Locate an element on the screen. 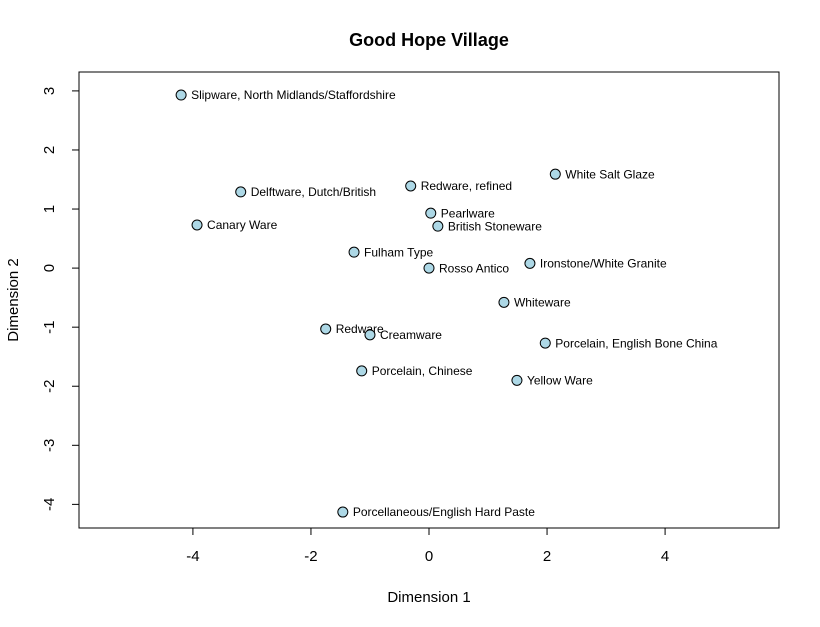  x-tick-label: -2 is located at coordinates (310, 556).